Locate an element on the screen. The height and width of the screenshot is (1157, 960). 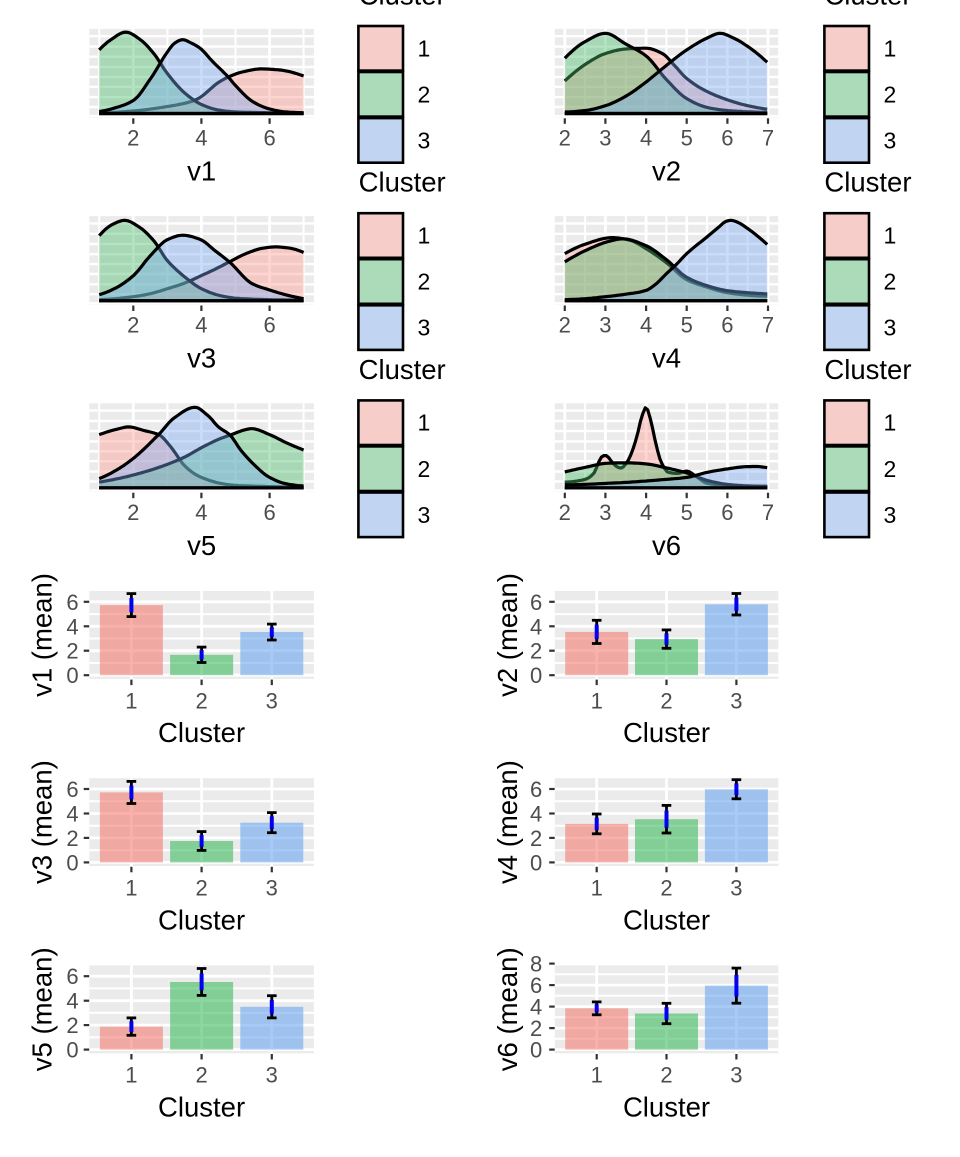
svg-text: v6 (mean) is located at coordinates (507, 1009).